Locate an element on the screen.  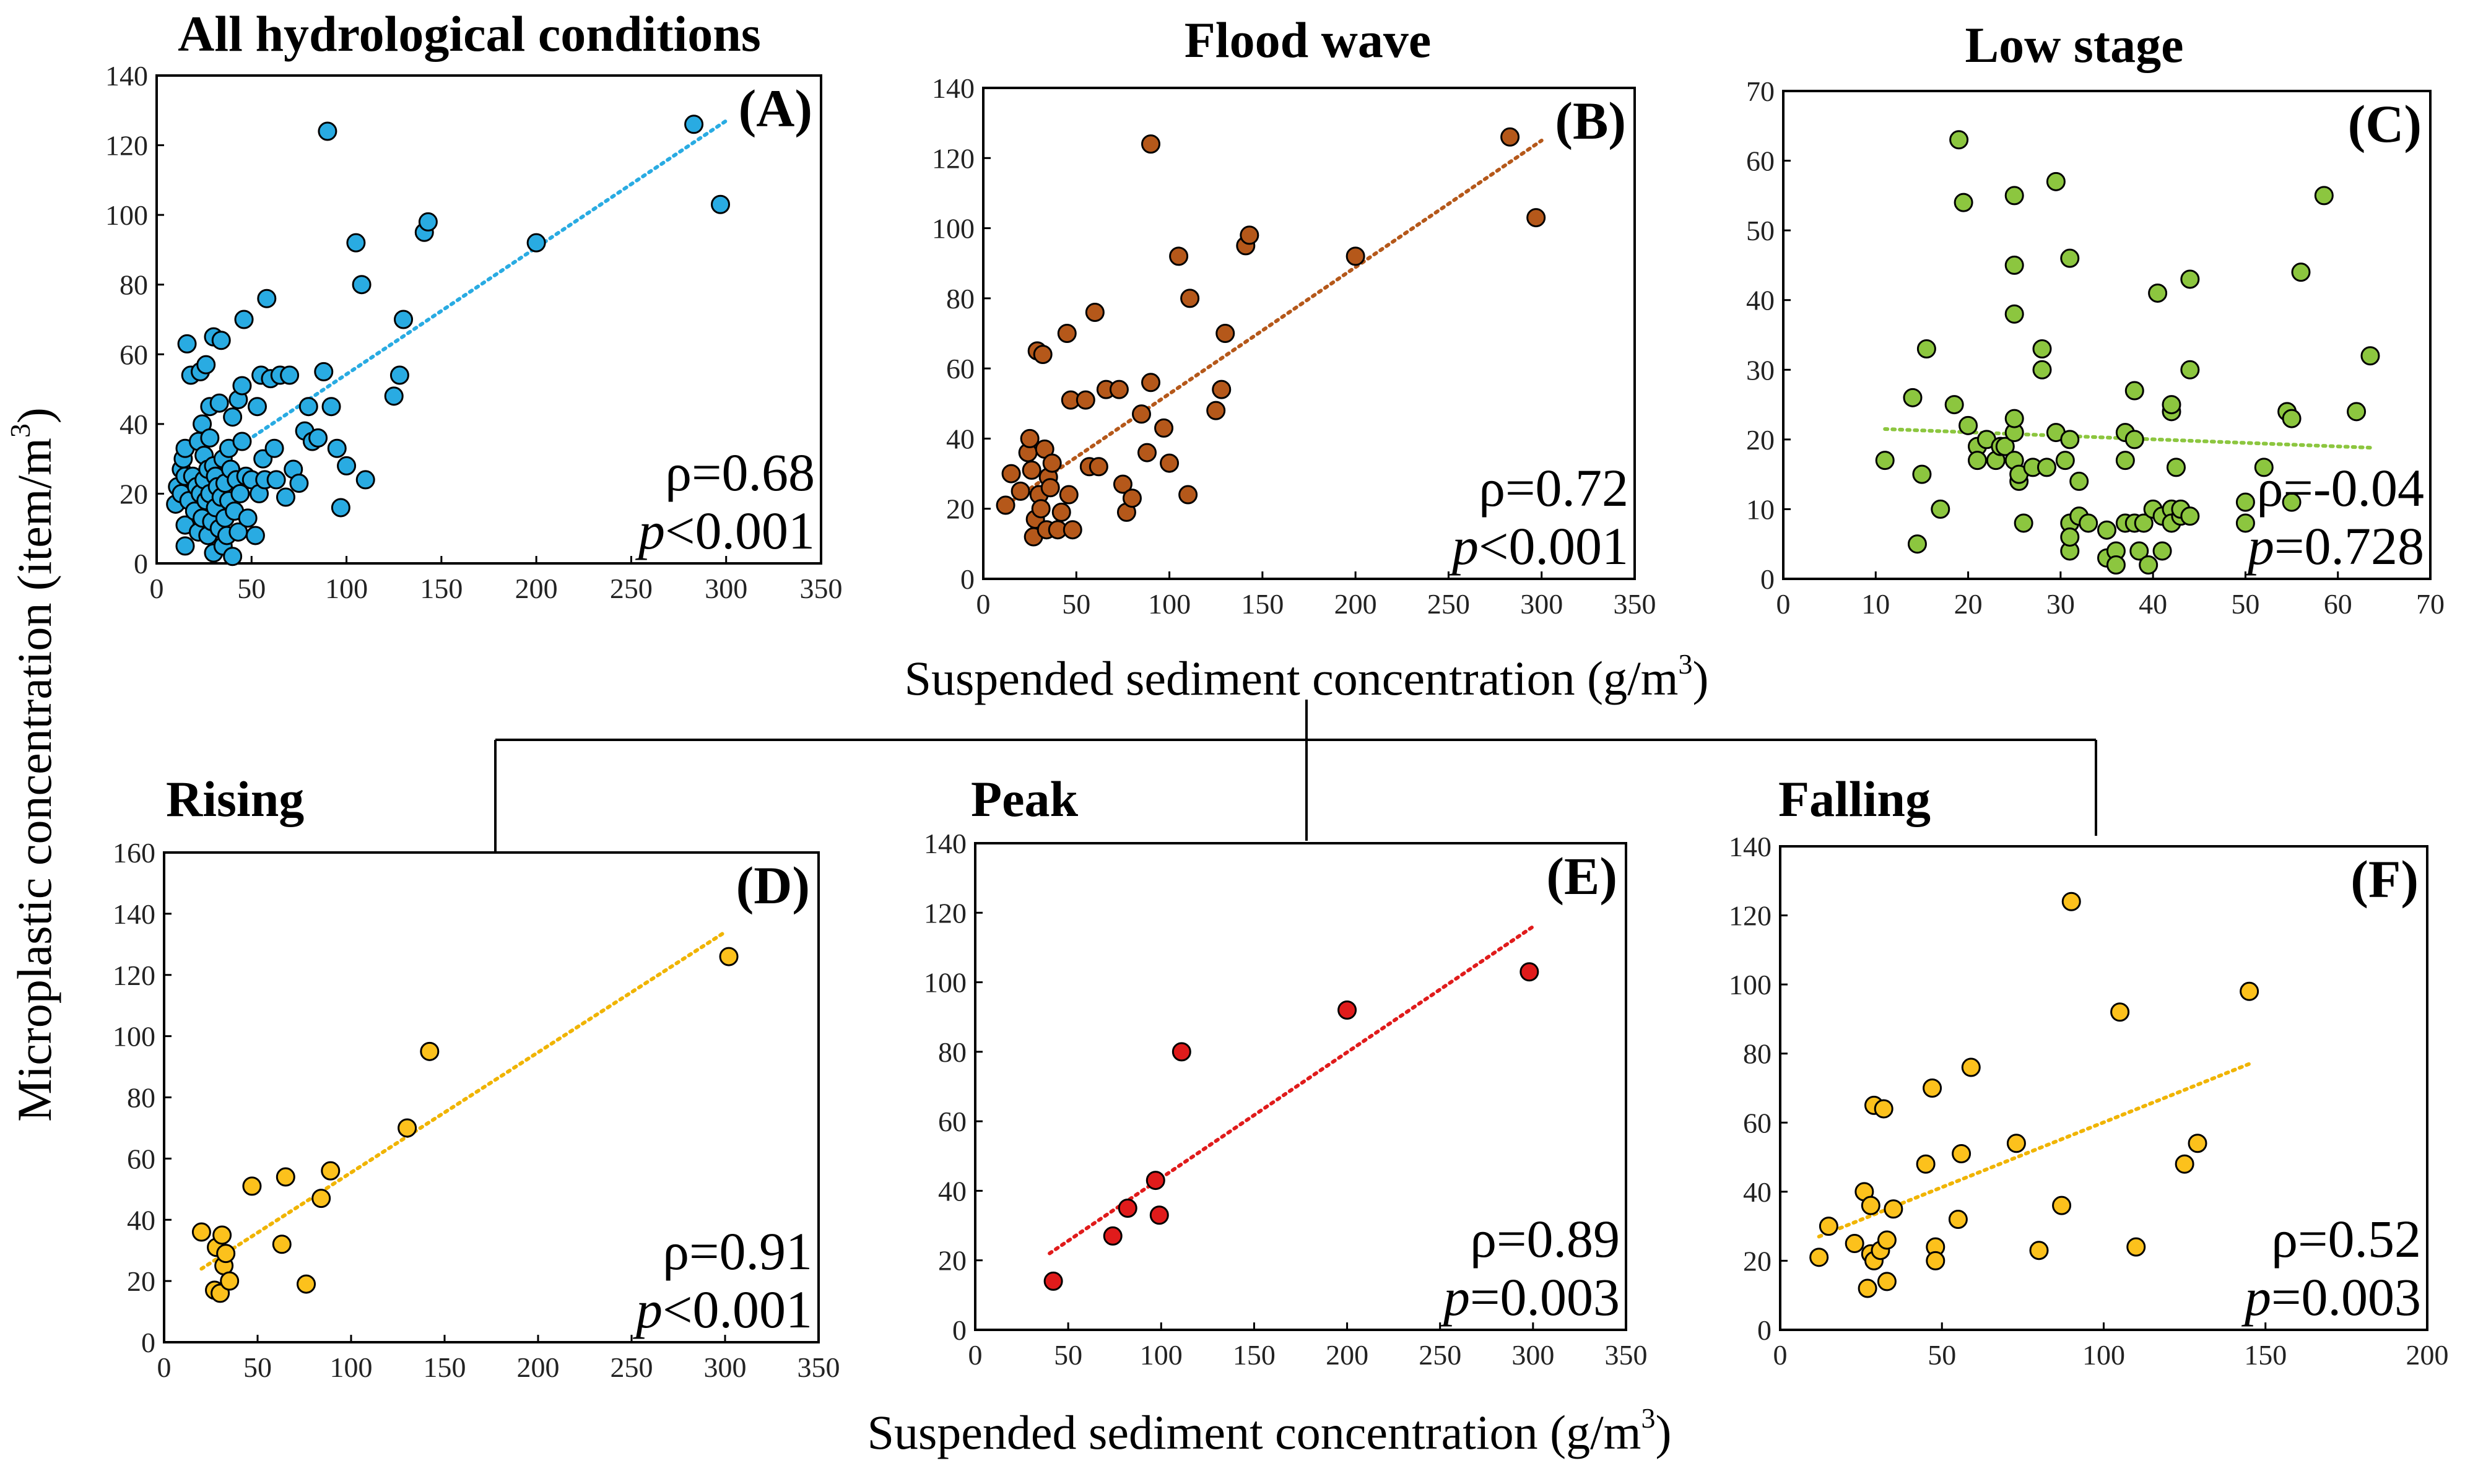
x-tick-label: 350 is located at coordinates (821, 589).